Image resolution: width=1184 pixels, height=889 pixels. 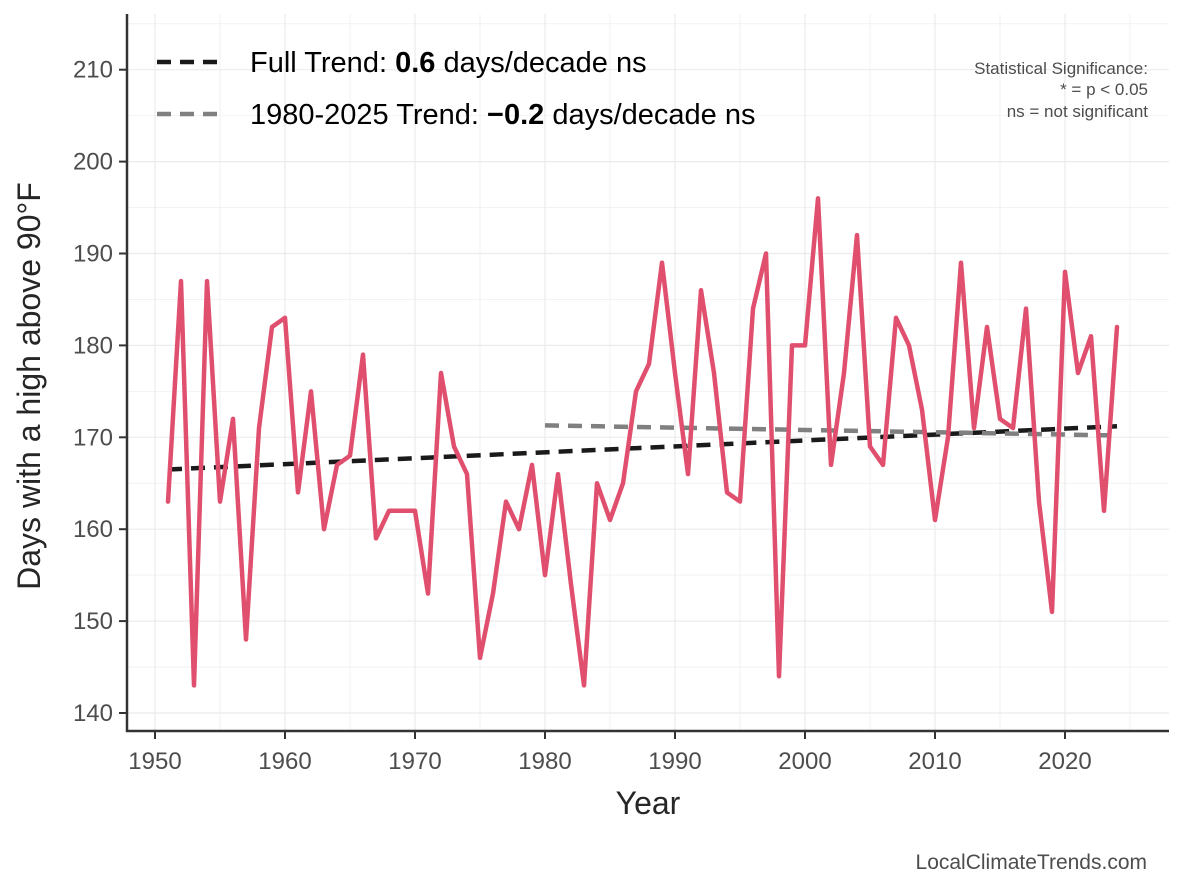 What do you see at coordinates (93, 162) in the screenshot?
I see `y-tick-label: 200` at bounding box center [93, 162].